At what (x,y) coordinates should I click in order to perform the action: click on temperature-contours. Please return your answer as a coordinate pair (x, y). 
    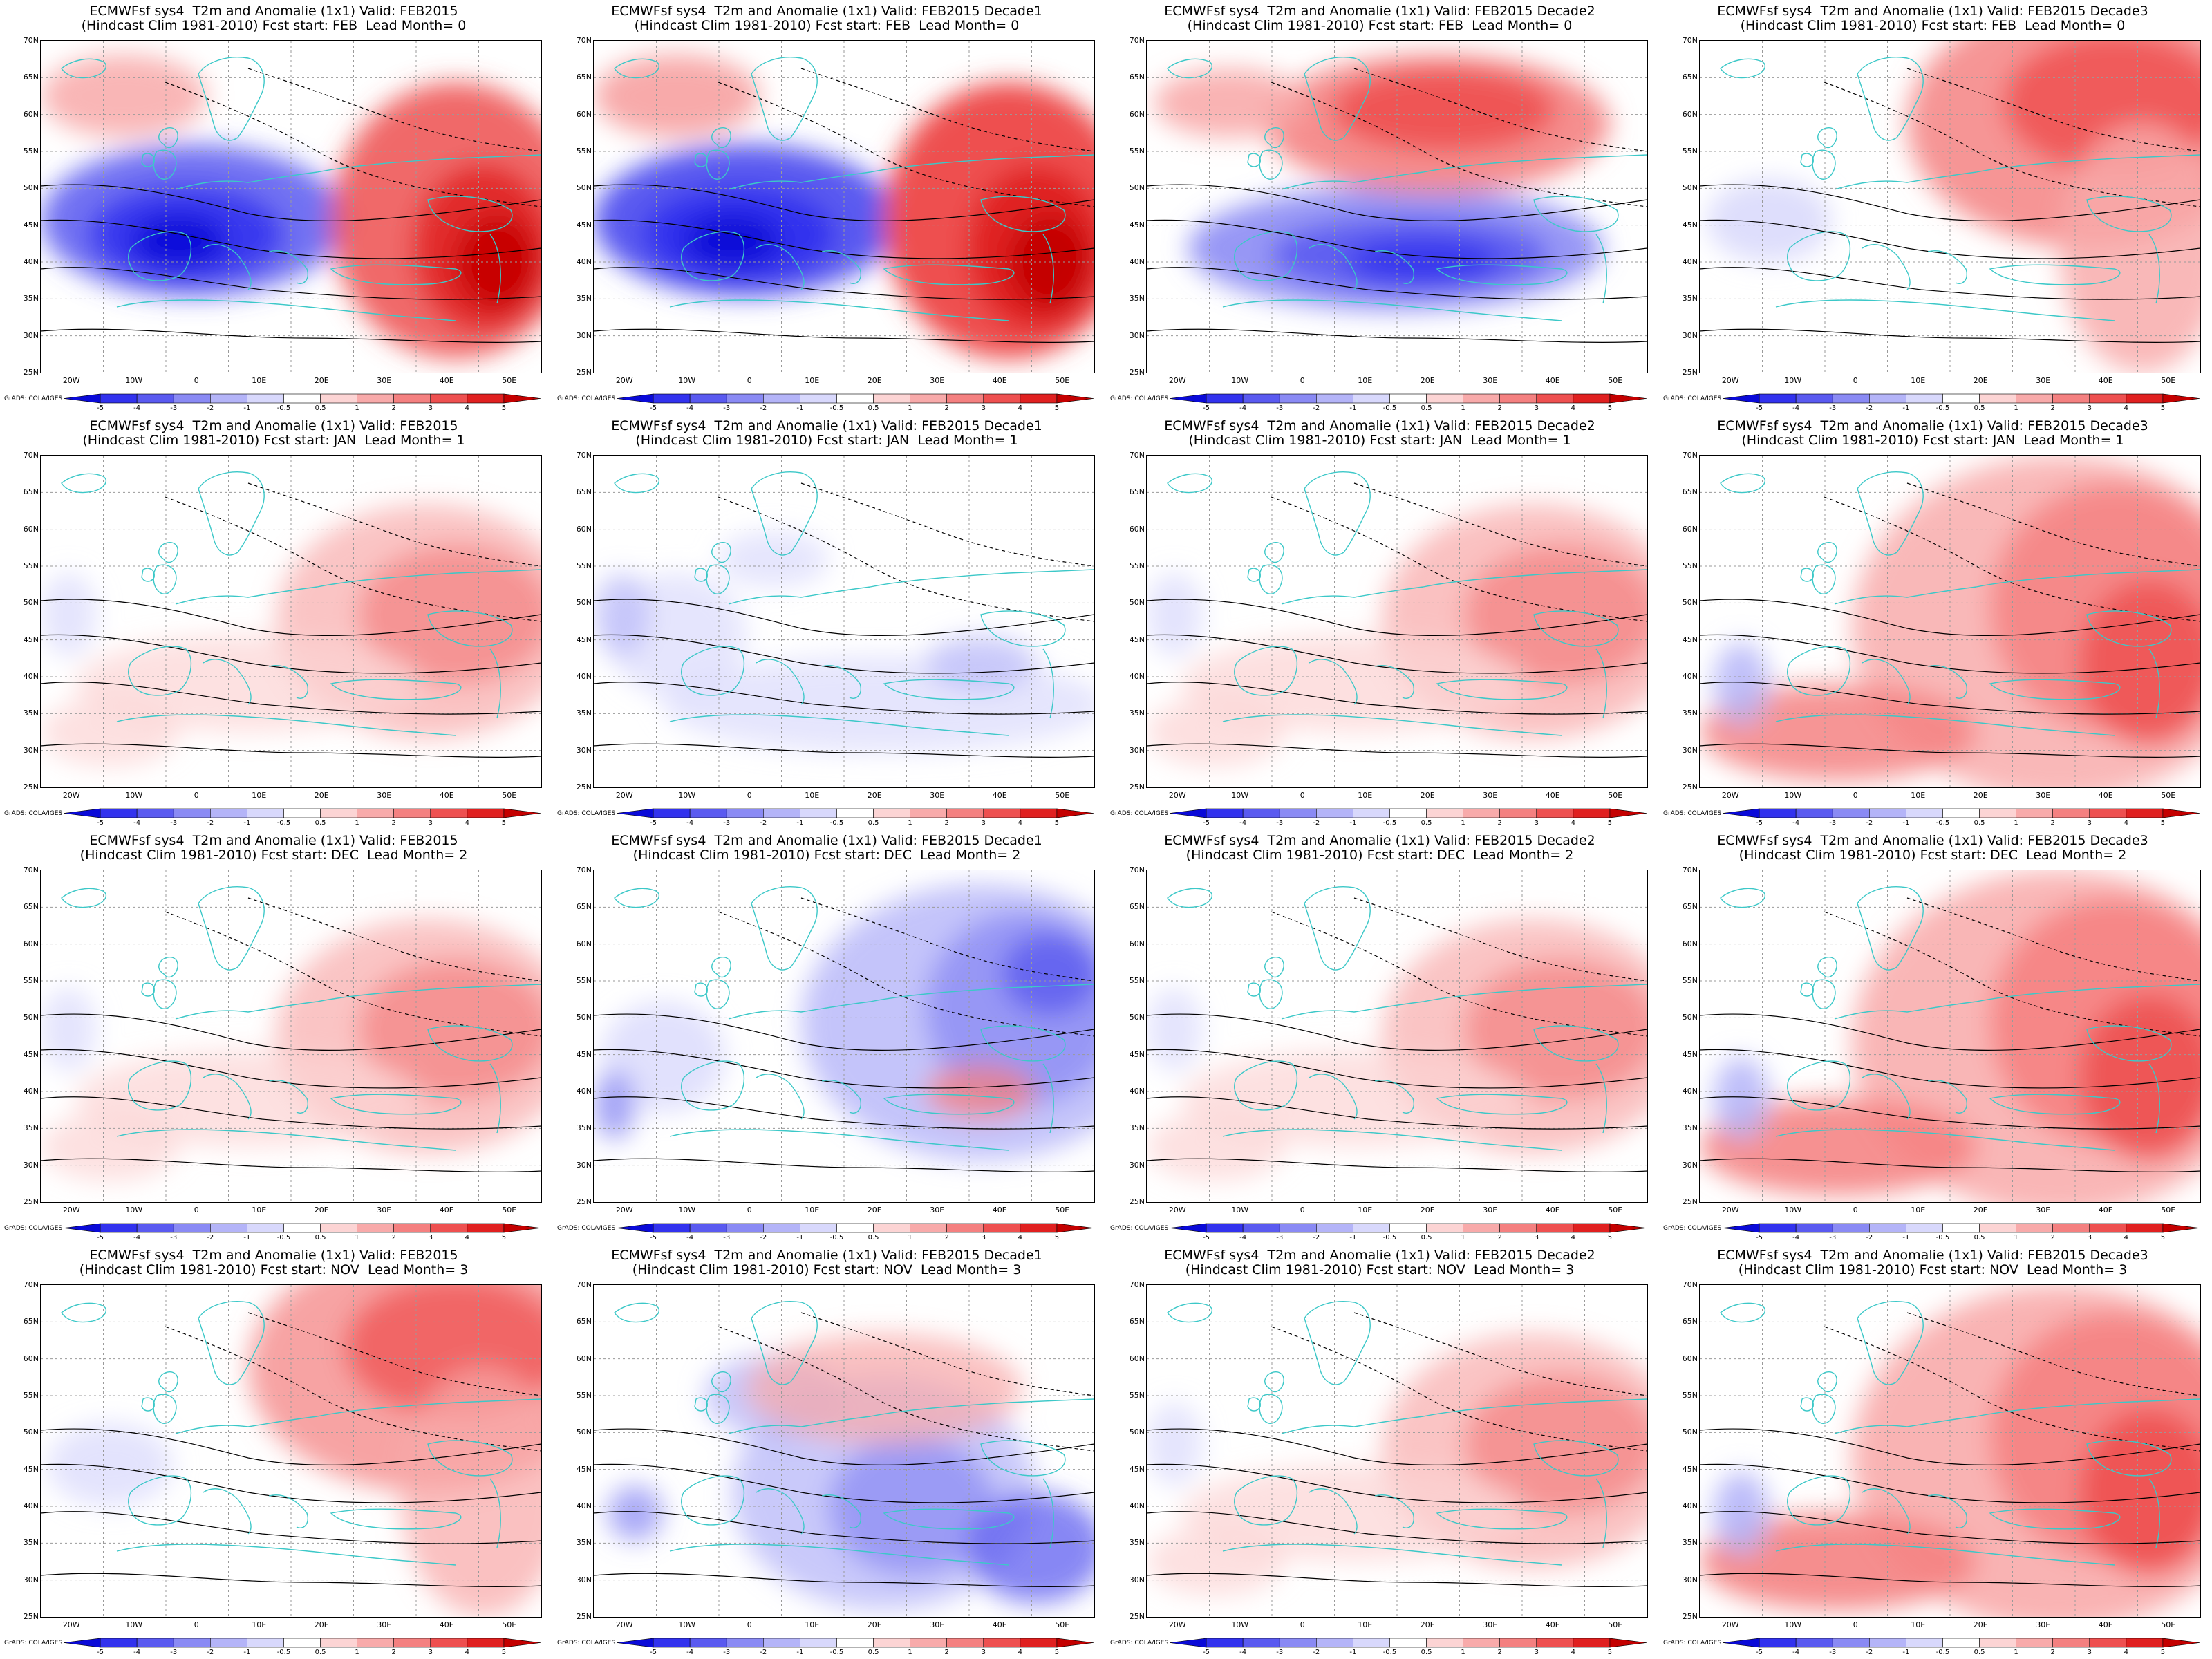
    Looking at the image, I should click on (1397, 205).